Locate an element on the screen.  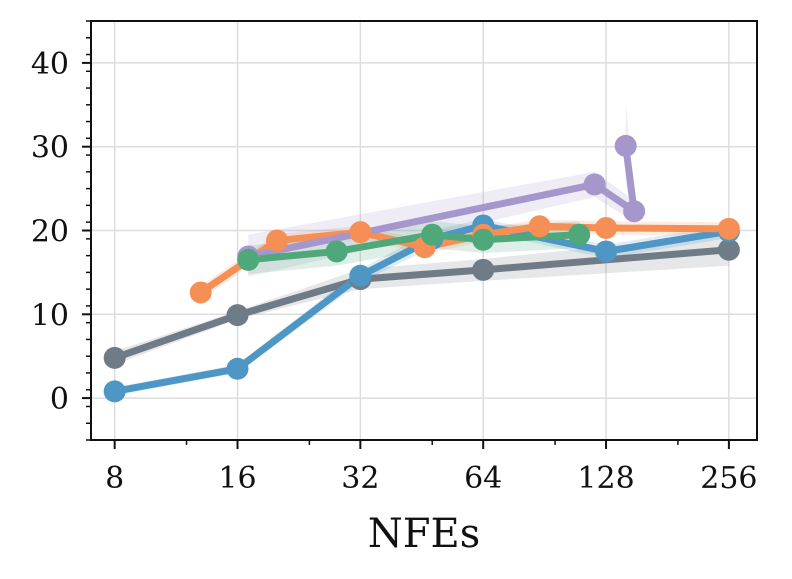
y-tick-label: 30 is located at coordinates (50, 148).